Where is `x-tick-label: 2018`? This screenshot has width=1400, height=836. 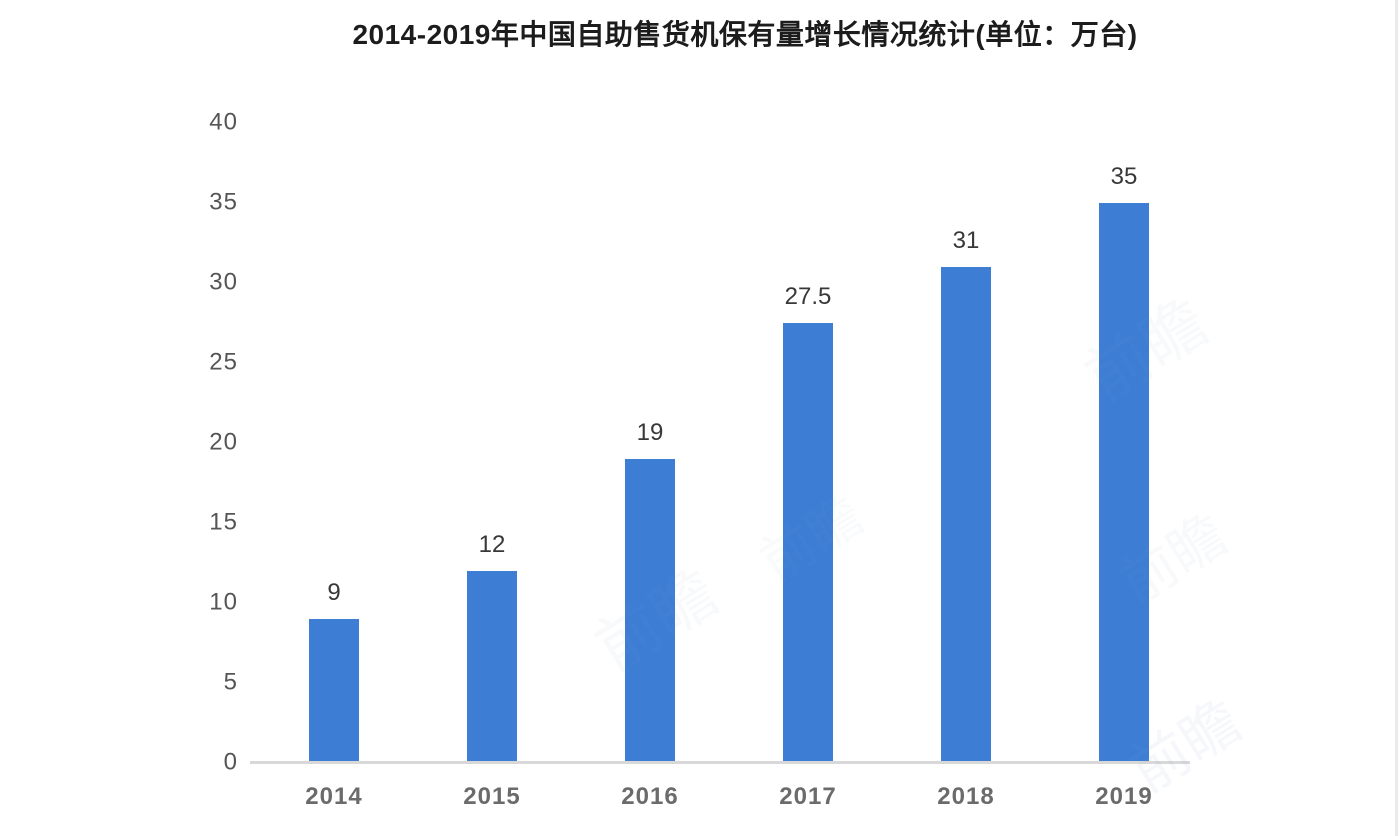
x-tick-label: 2018 is located at coordinates (966, 796).